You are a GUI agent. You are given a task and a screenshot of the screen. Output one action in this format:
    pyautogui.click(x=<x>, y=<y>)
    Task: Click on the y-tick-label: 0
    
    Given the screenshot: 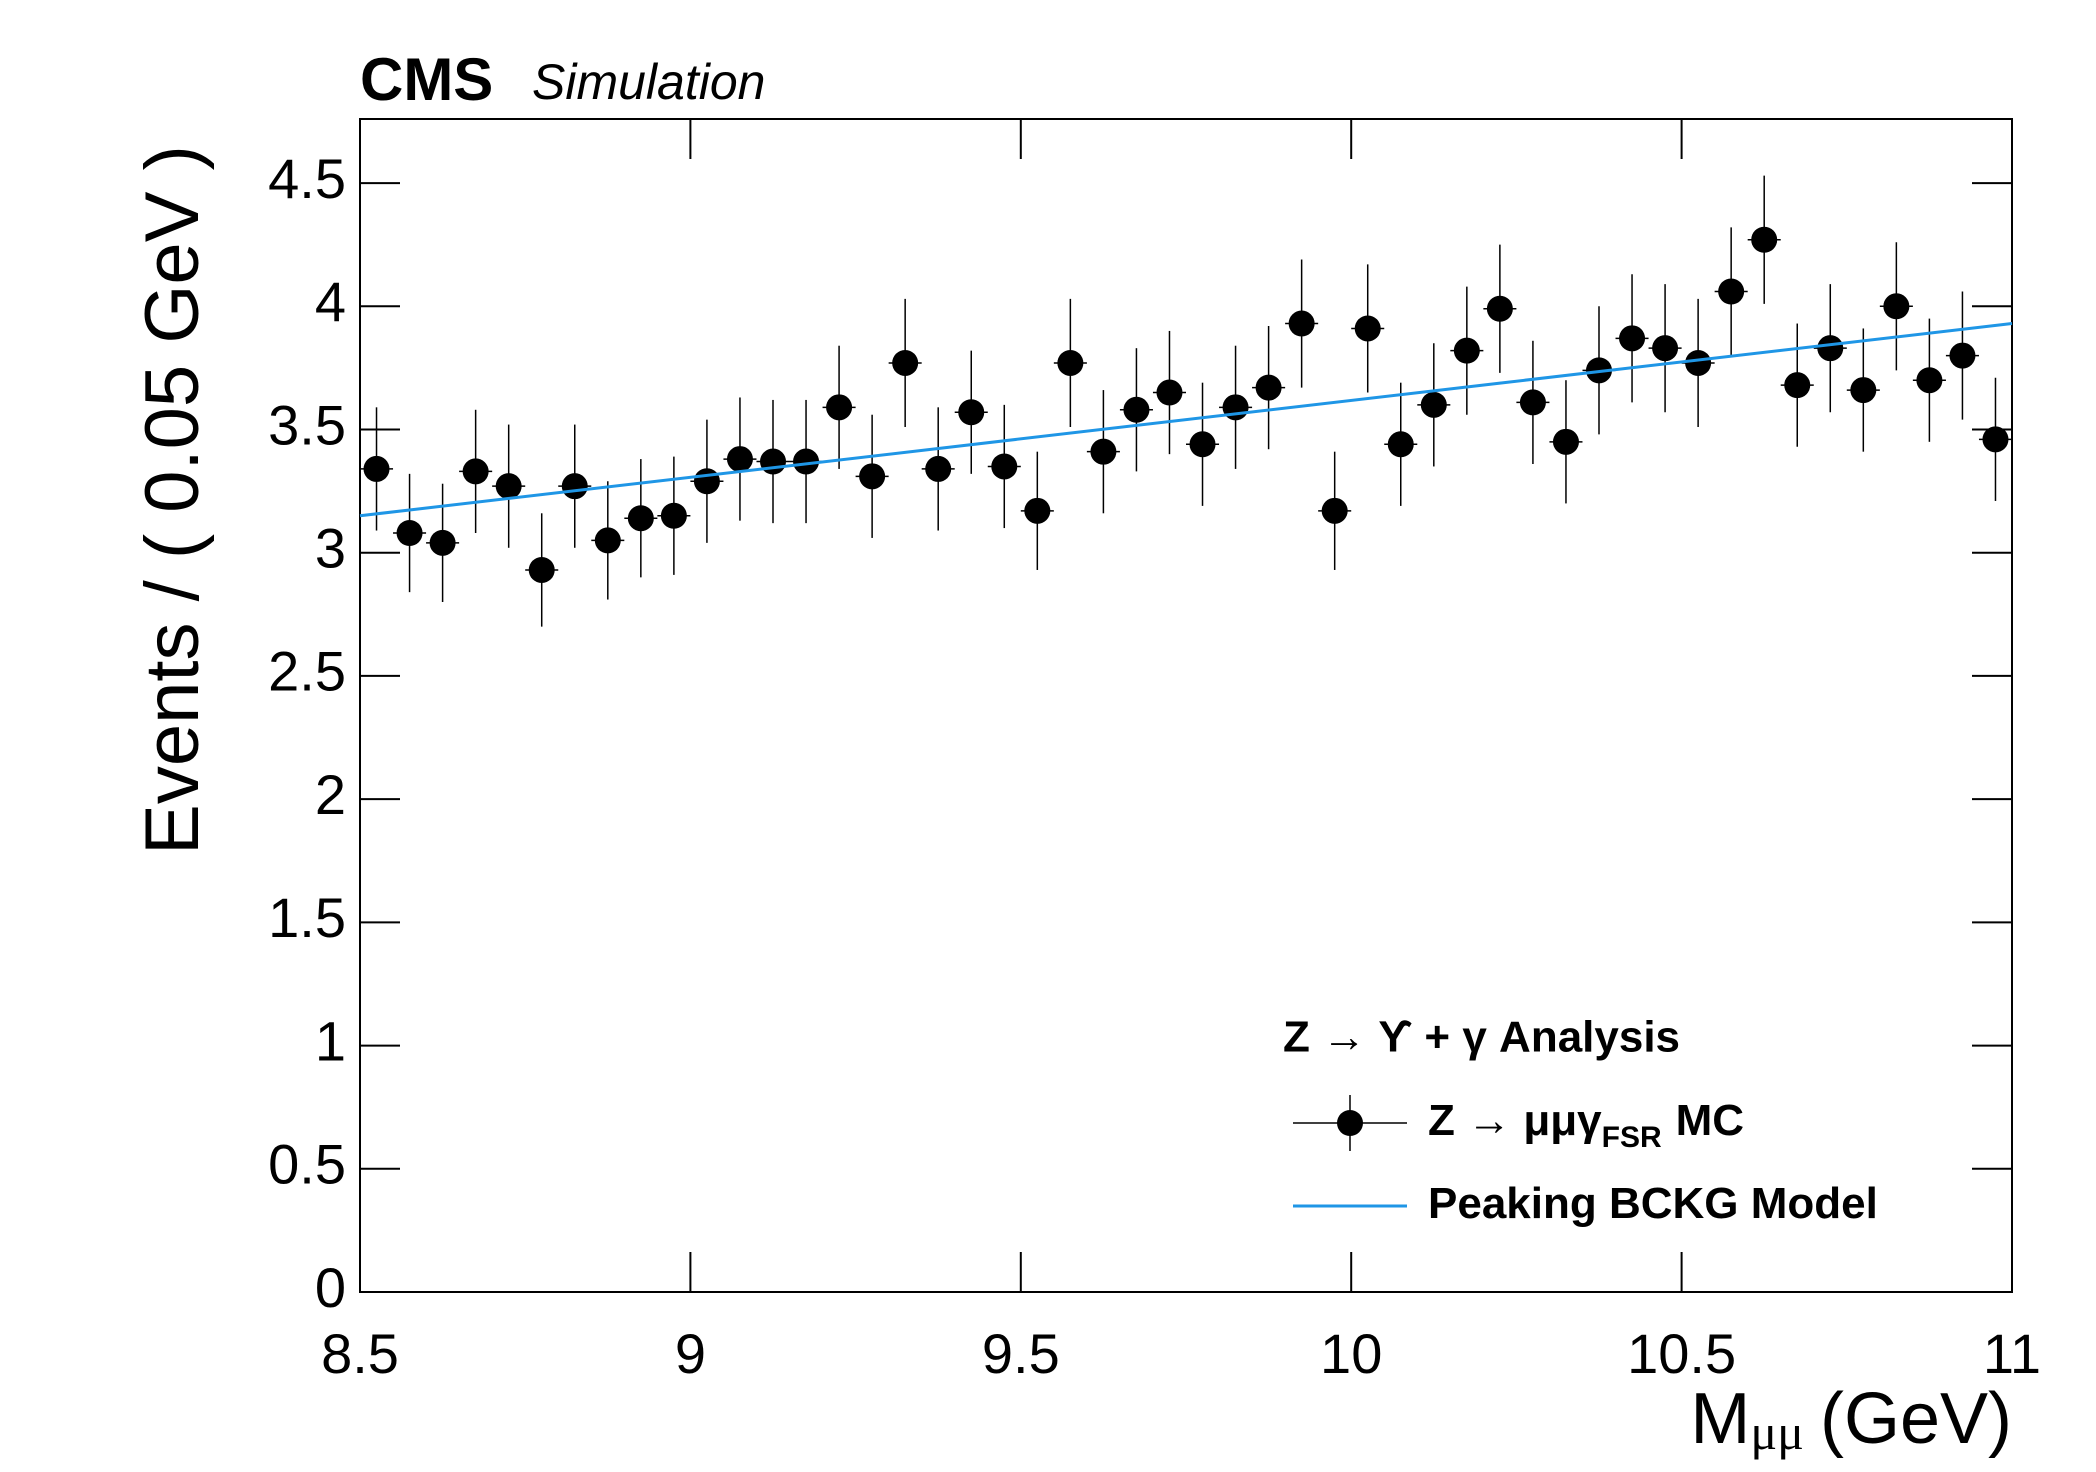 What is the action you would take?
    pyautogui.click(x=330, y=1287)
    